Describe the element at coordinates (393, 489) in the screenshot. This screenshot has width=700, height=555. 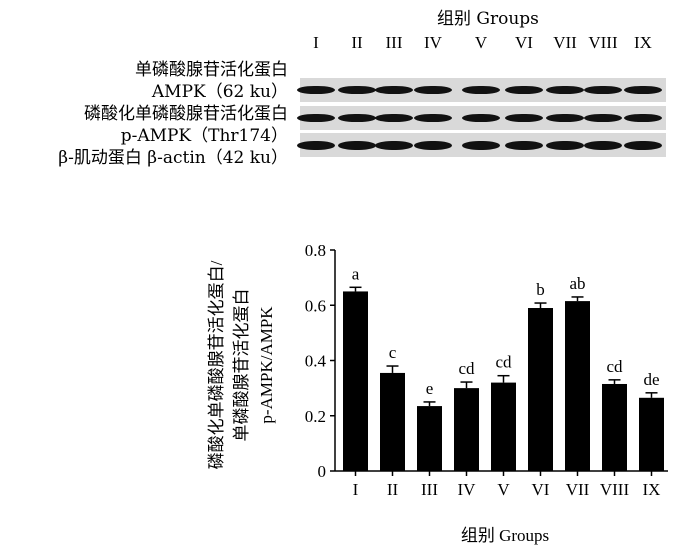
I see `x-tick-label: II` at that location.